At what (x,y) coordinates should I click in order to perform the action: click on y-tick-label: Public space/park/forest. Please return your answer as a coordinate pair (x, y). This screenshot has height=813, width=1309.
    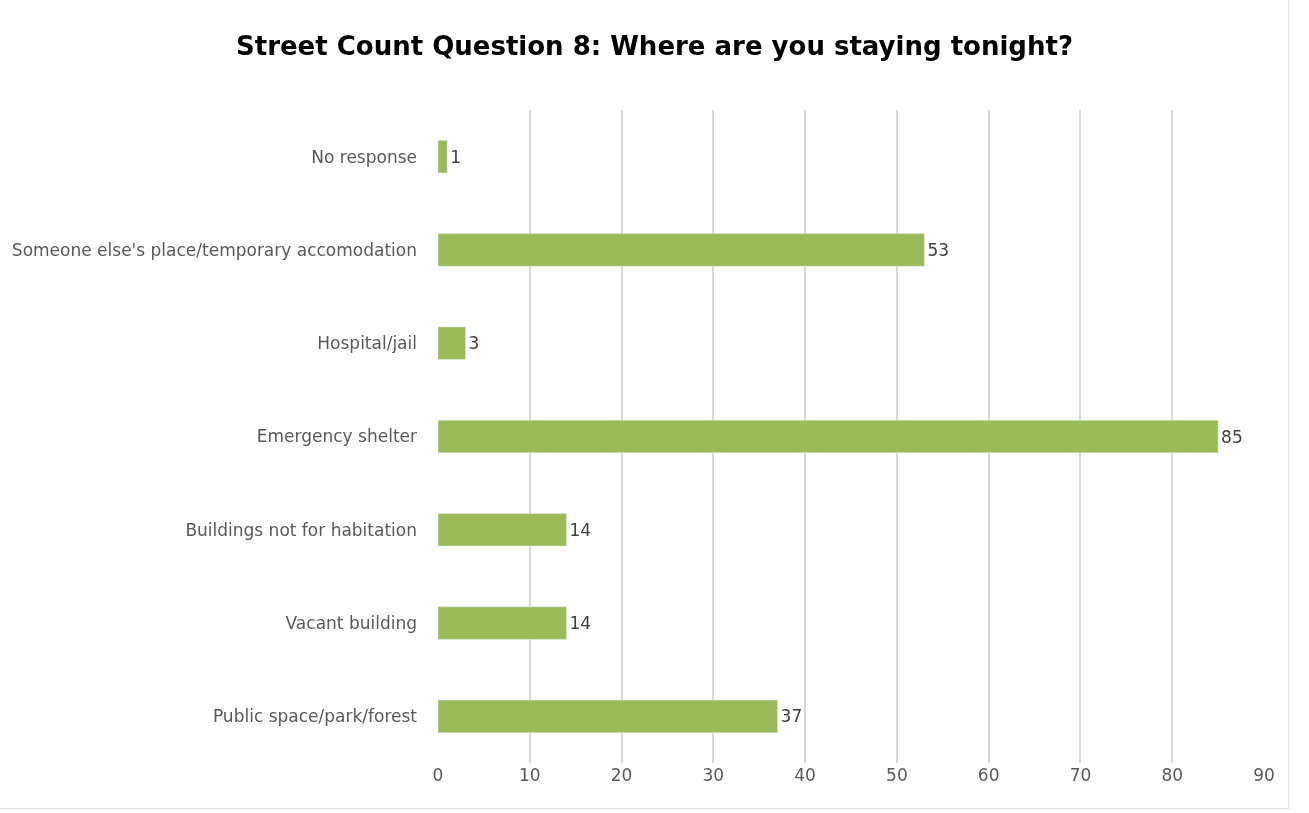
    Looking at the image, I should click on (315, 716).